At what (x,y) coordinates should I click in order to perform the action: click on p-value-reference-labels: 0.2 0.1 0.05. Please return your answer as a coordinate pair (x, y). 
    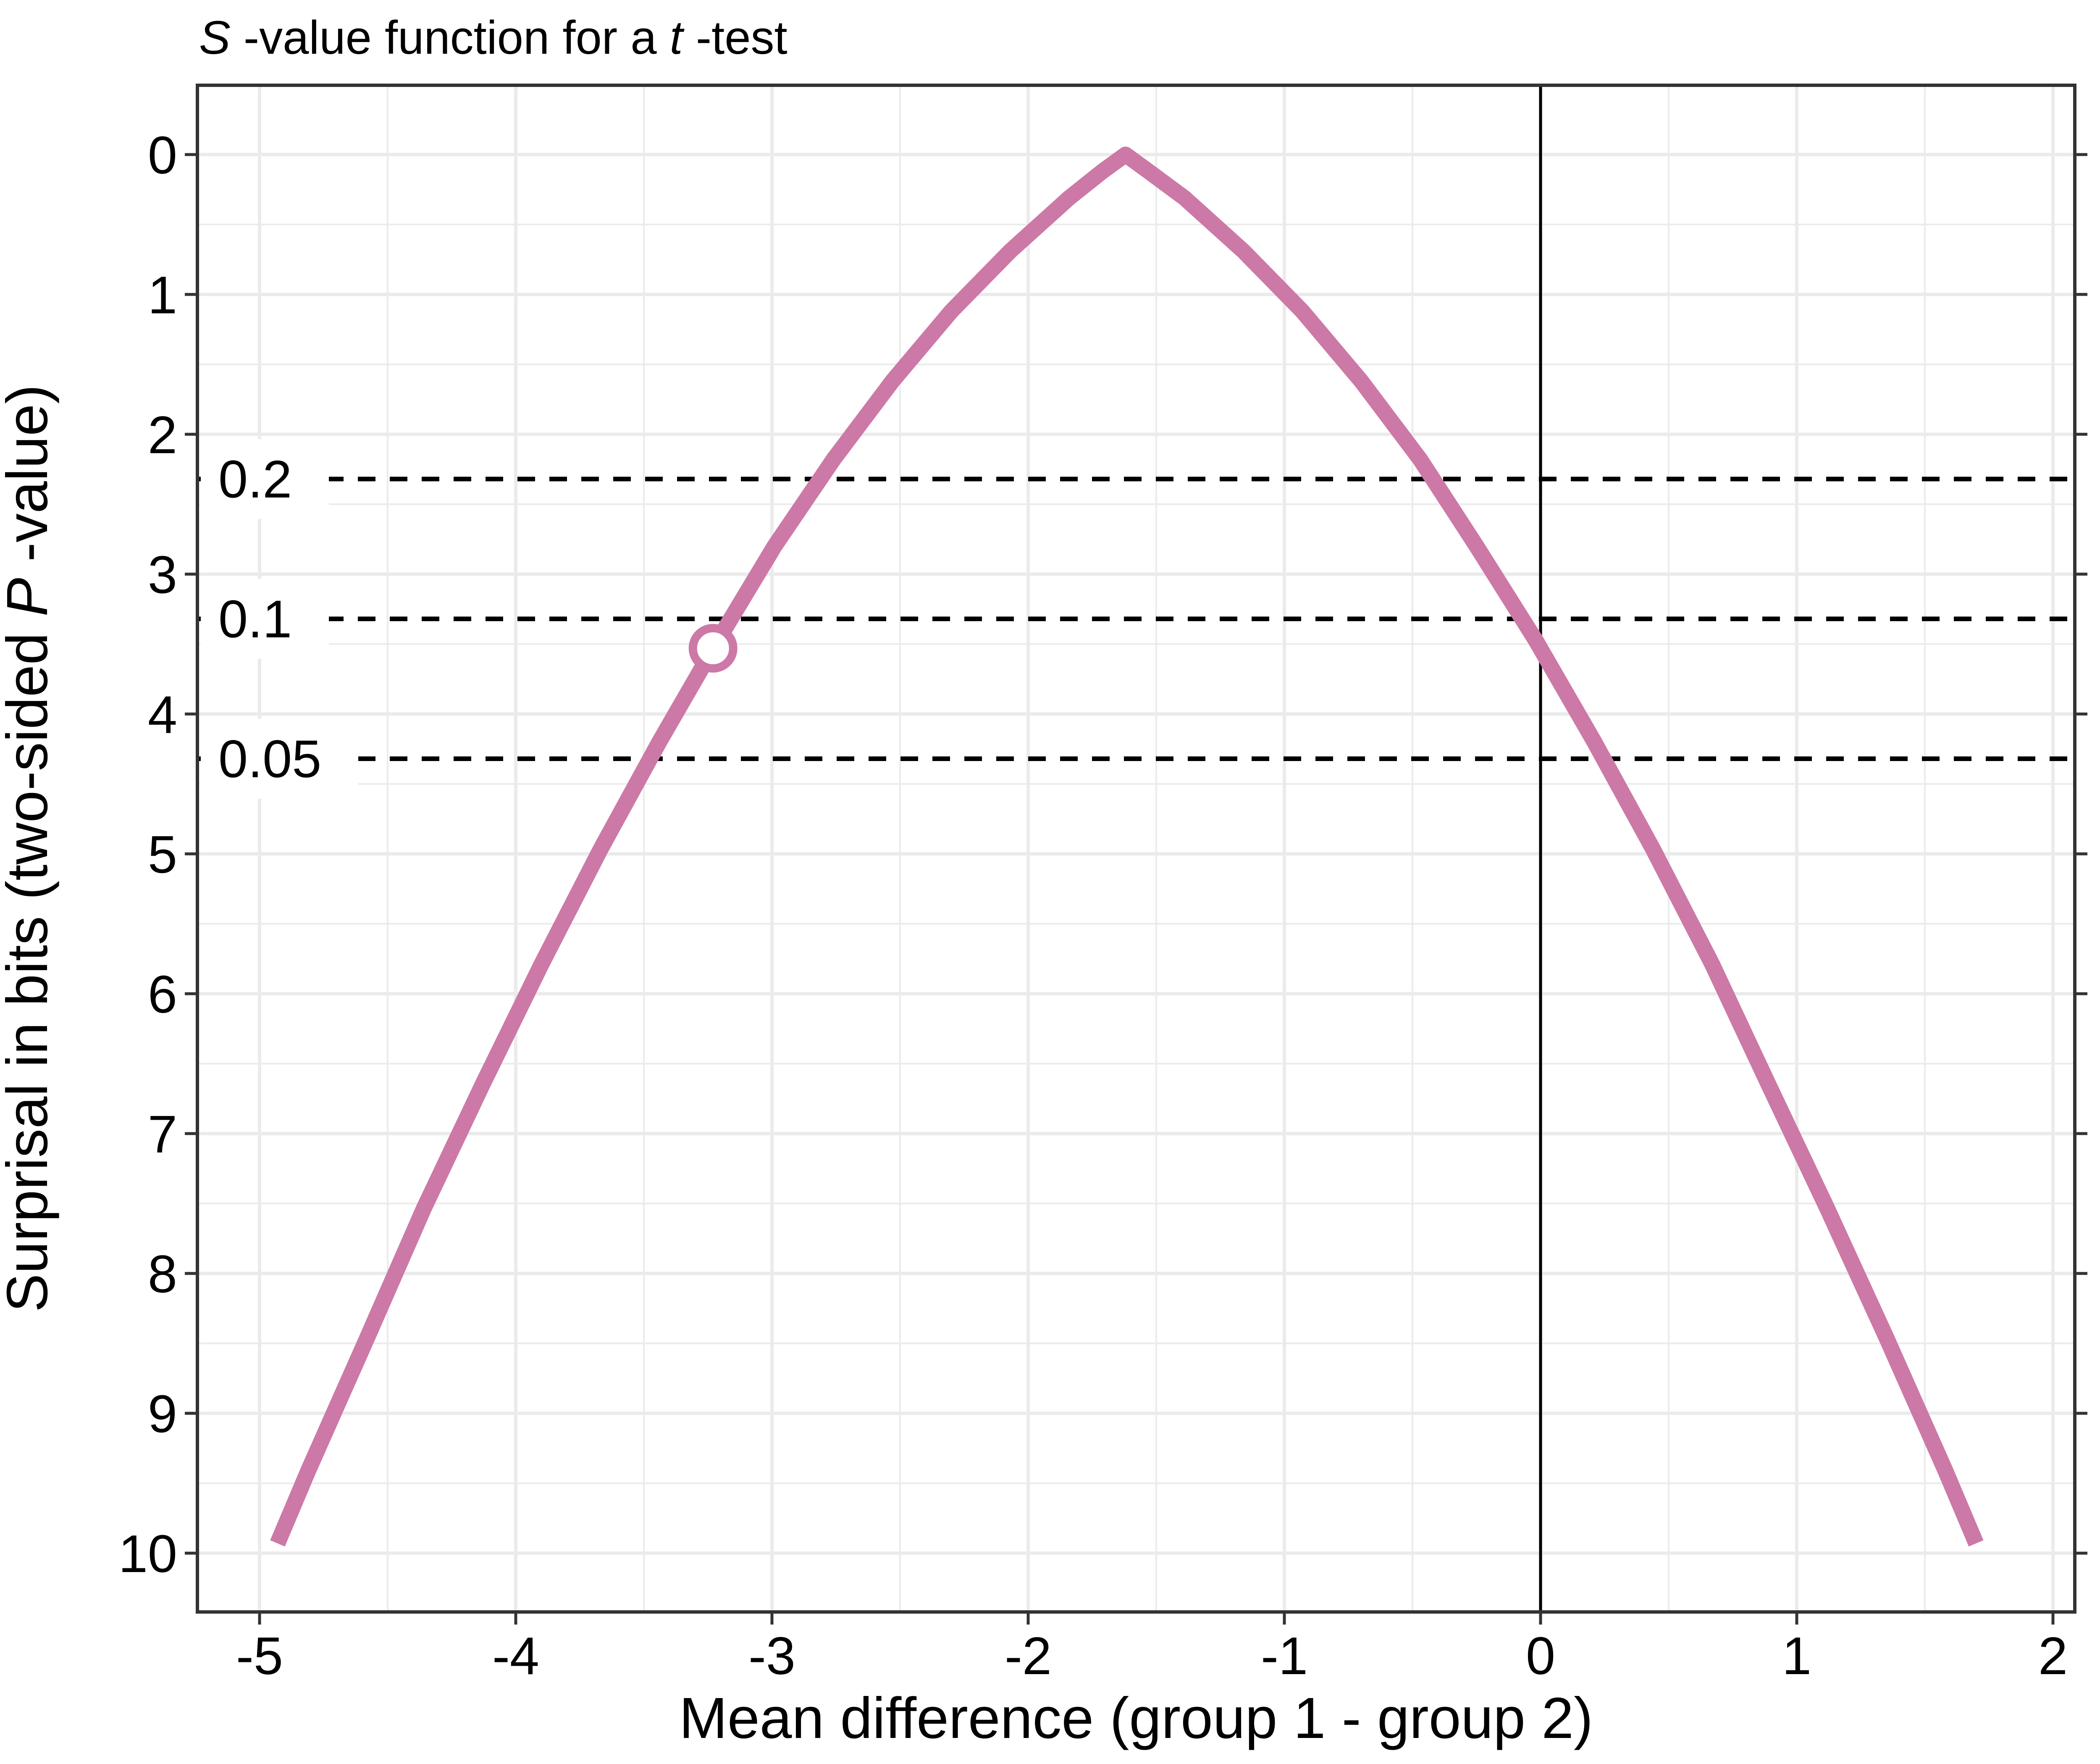
    Looking at the image, I should click on (279, 619).